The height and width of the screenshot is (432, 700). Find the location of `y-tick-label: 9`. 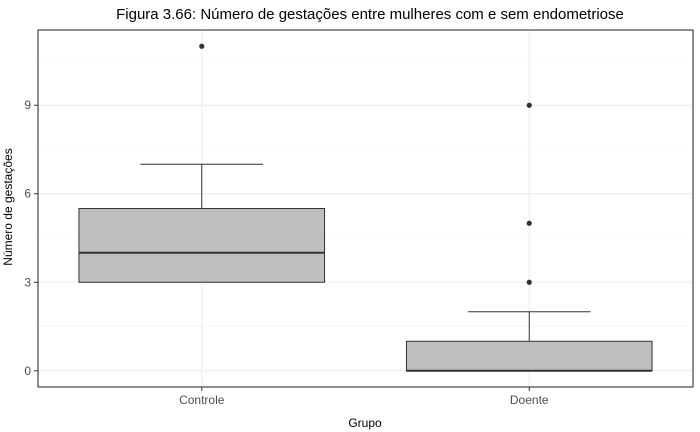

y-tick-label: 9 is located at coordinates (27, 105).